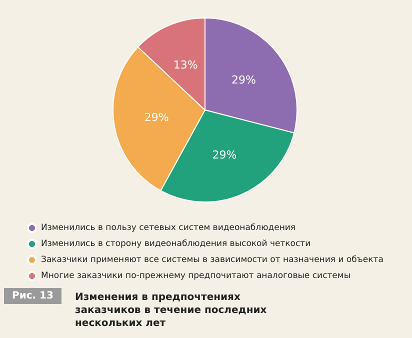 The height and width of the screenshot is (338, 412). Describe the element at coordinates (168, 228) in the screenshot. I see `legend-label: Изменились в пользу сетевых систем видеонаблюдения` at that location.